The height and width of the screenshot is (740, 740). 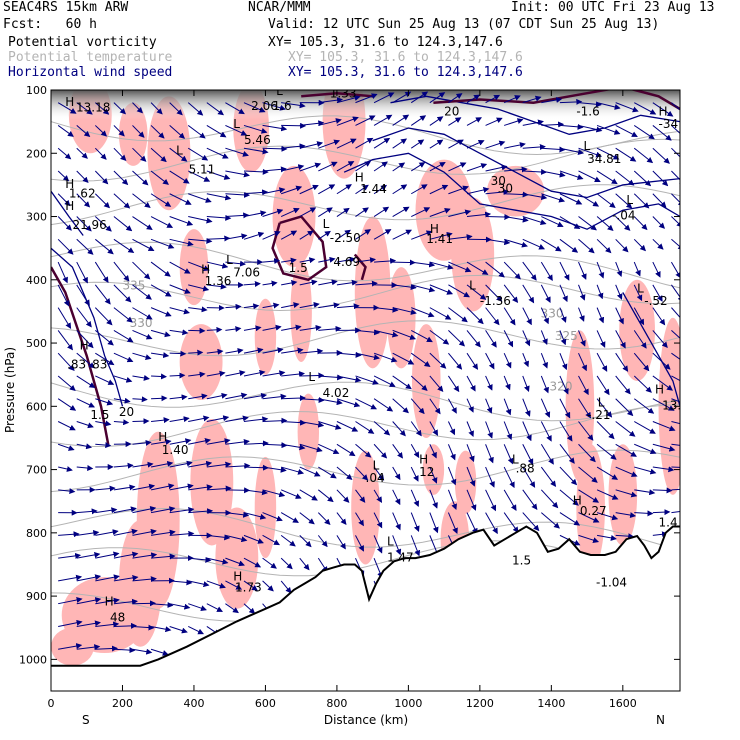 What do you see at coordinates (405, 57) in the screenshot?
I see `field-xy-theta: XY= 105.3, 31.6 to 124.3,147.6` at bounding box center [405, 57].